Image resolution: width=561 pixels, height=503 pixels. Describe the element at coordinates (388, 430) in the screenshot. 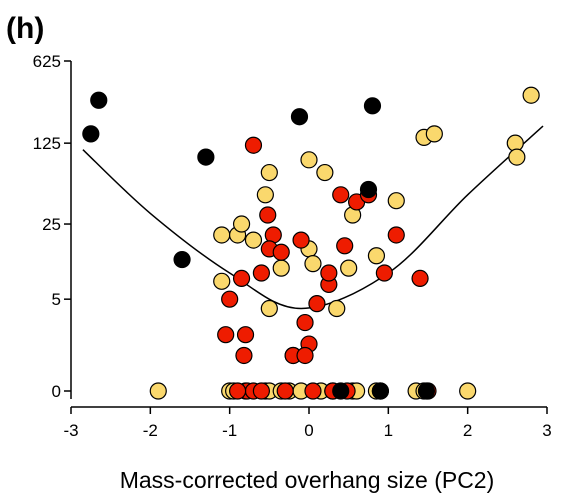

I see `x-tick-label: 1` at that location.